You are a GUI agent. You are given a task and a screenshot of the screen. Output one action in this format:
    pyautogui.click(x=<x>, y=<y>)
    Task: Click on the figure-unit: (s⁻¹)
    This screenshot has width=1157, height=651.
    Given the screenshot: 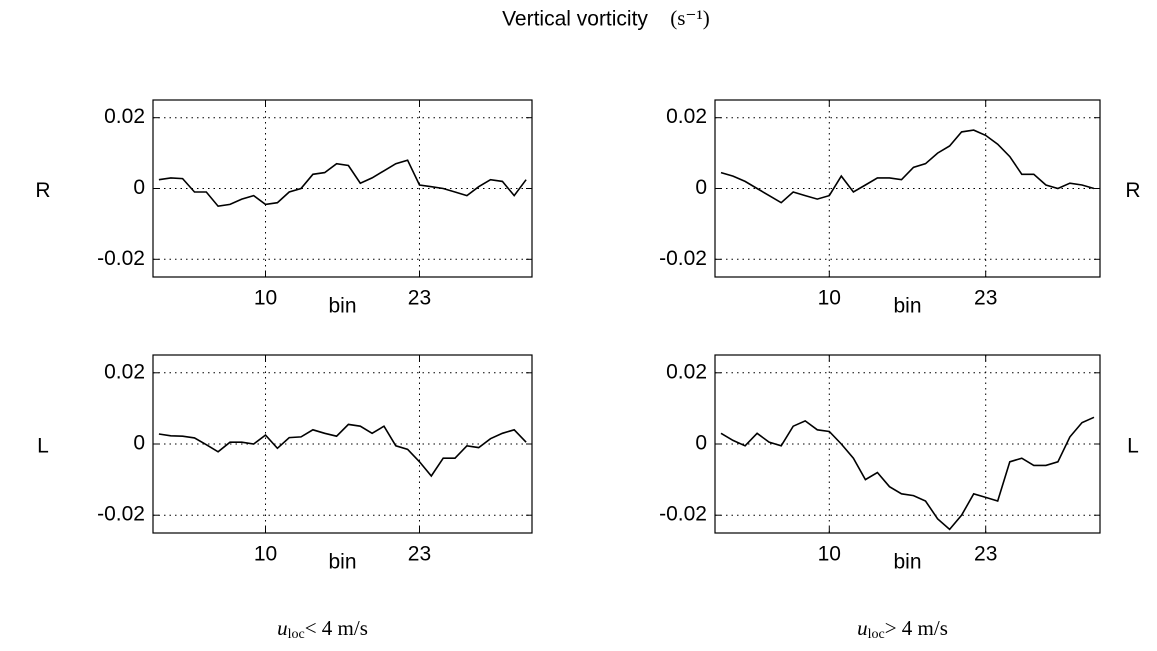 What is the action you would take?
    pyautogui.click(x=690, y=18)
    